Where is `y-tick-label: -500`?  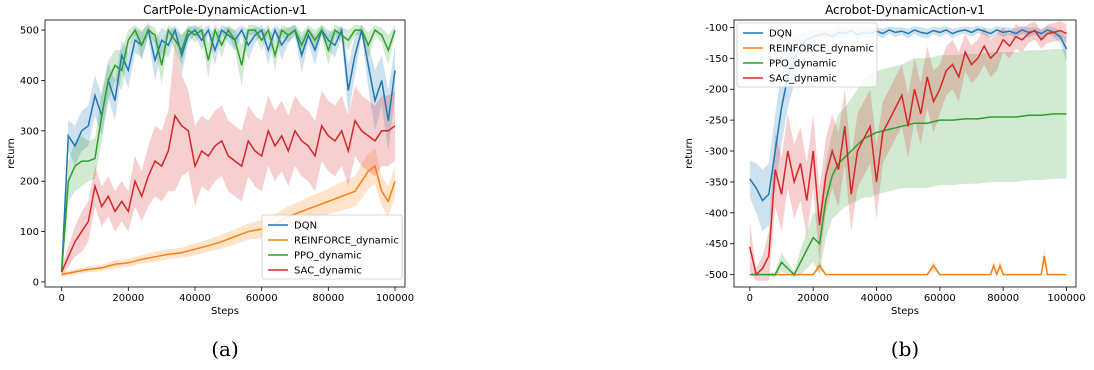 y-tick-label: -500 is located at coordinates (716, 275).